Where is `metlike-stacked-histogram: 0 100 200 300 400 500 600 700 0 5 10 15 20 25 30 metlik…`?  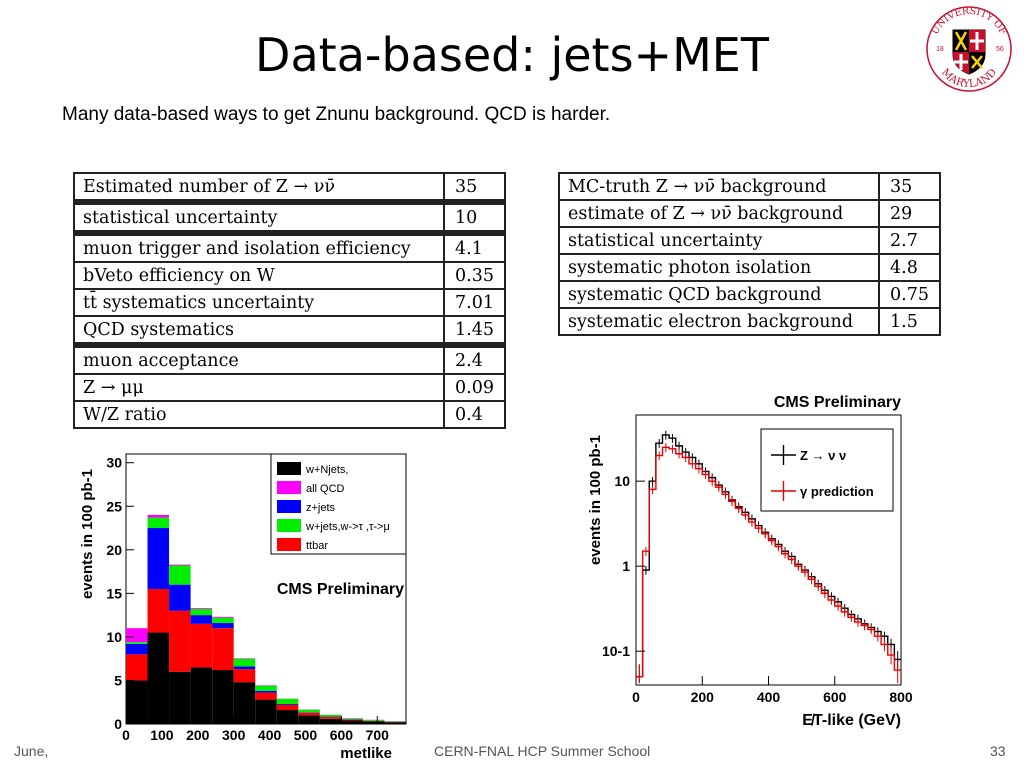
metlike-stacked-histogram: 0 100 200 300 400 500 600 700 0 5 10 15 20 25 30 metlik… is located at coordinates (243, 607).